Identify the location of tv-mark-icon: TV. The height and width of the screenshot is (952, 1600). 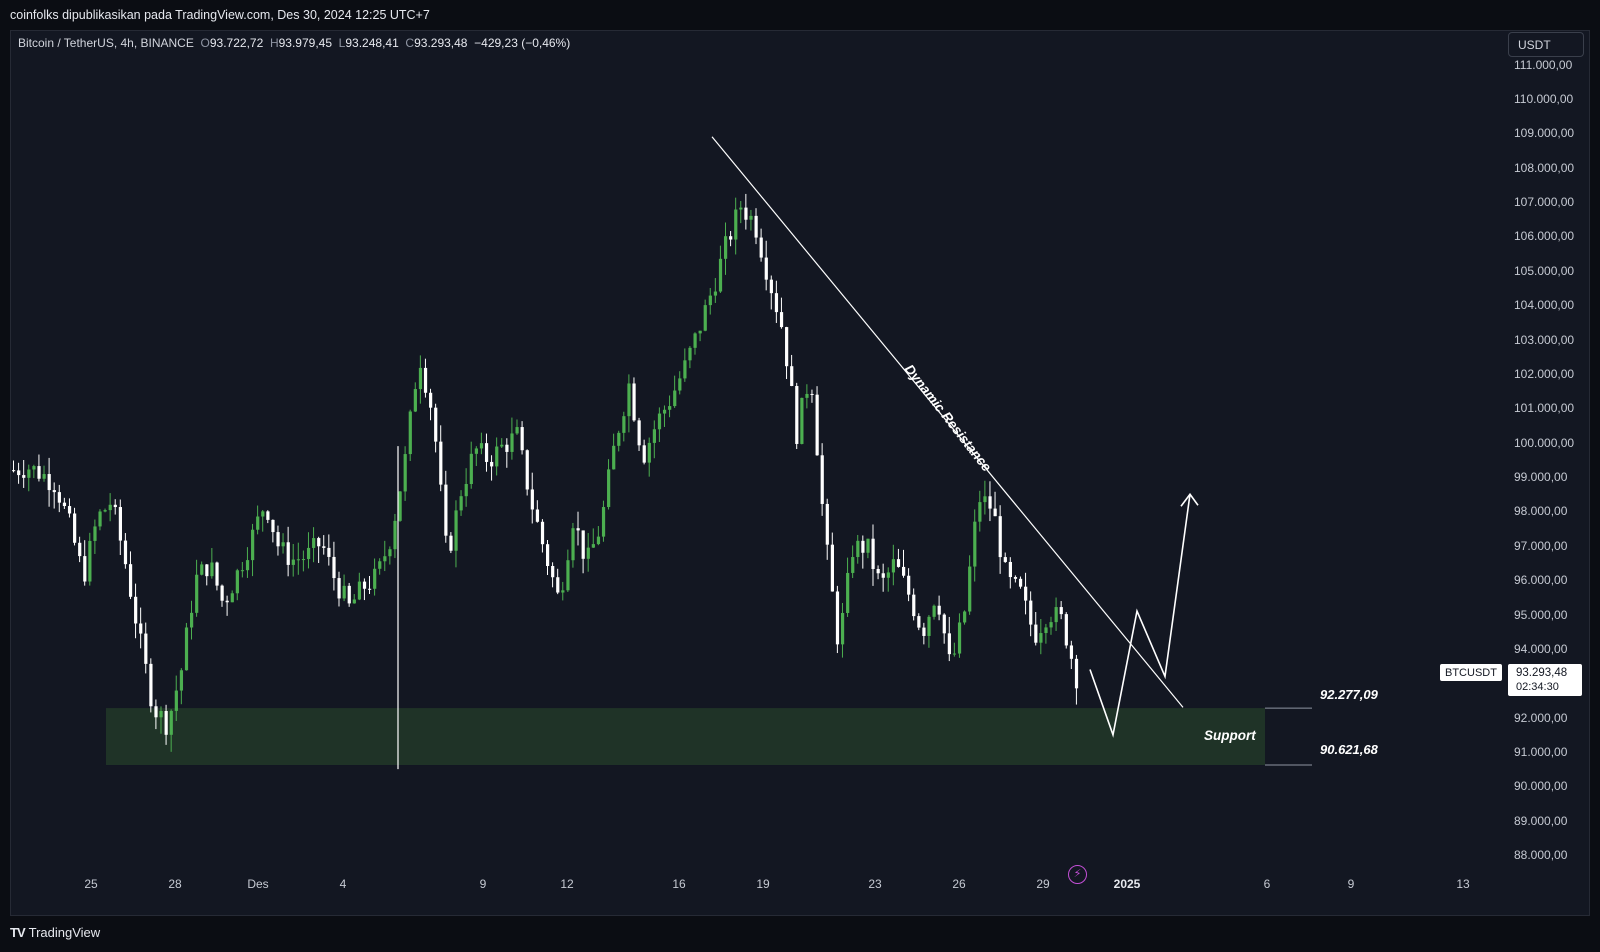
(18, 932).